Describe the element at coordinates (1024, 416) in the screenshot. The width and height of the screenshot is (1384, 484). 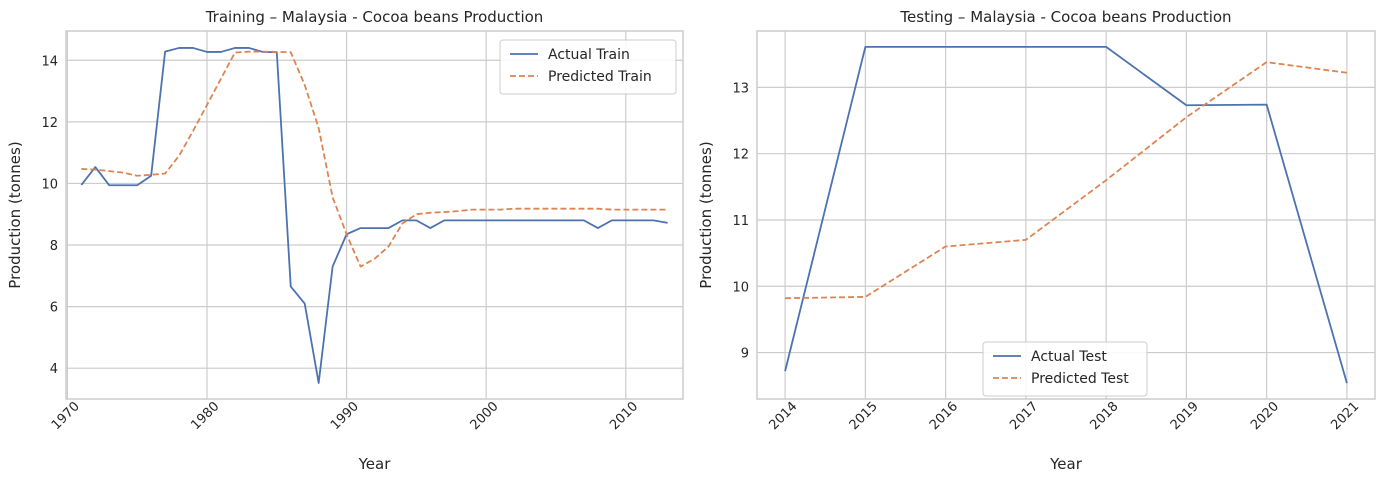
I see `x-tick-label: 2017` at that location.